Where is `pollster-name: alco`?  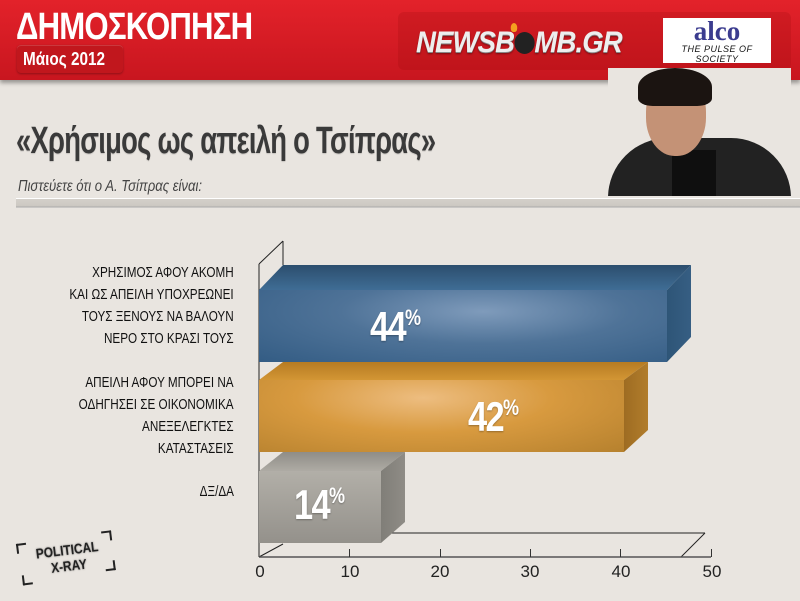 pollster-name: alco is located at coordinates (717, 31).